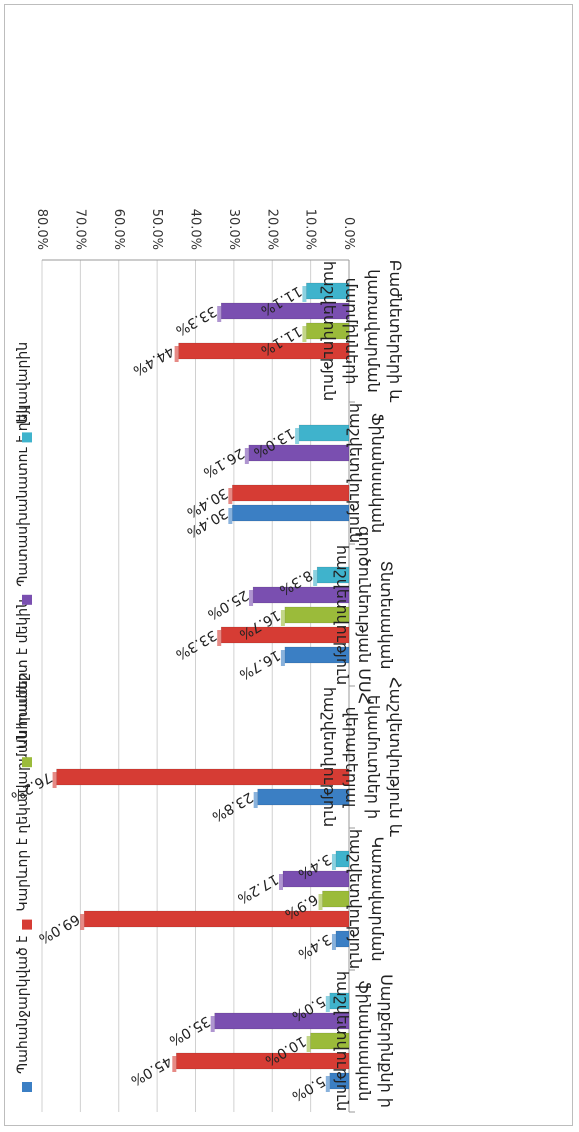 Image resolution: width=579 pixels, height=1132 pixels. Describe the element at coordinates (308, 1089) in the screenshot. I see `data-label: 5.0%` at that location.